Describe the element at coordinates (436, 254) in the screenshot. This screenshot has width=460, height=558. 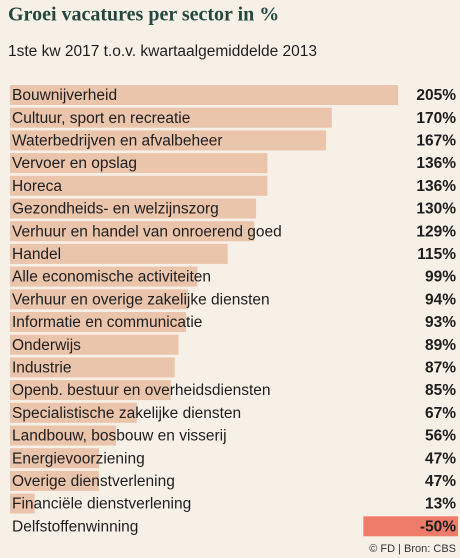
I see `value-label: 115%` at that location.